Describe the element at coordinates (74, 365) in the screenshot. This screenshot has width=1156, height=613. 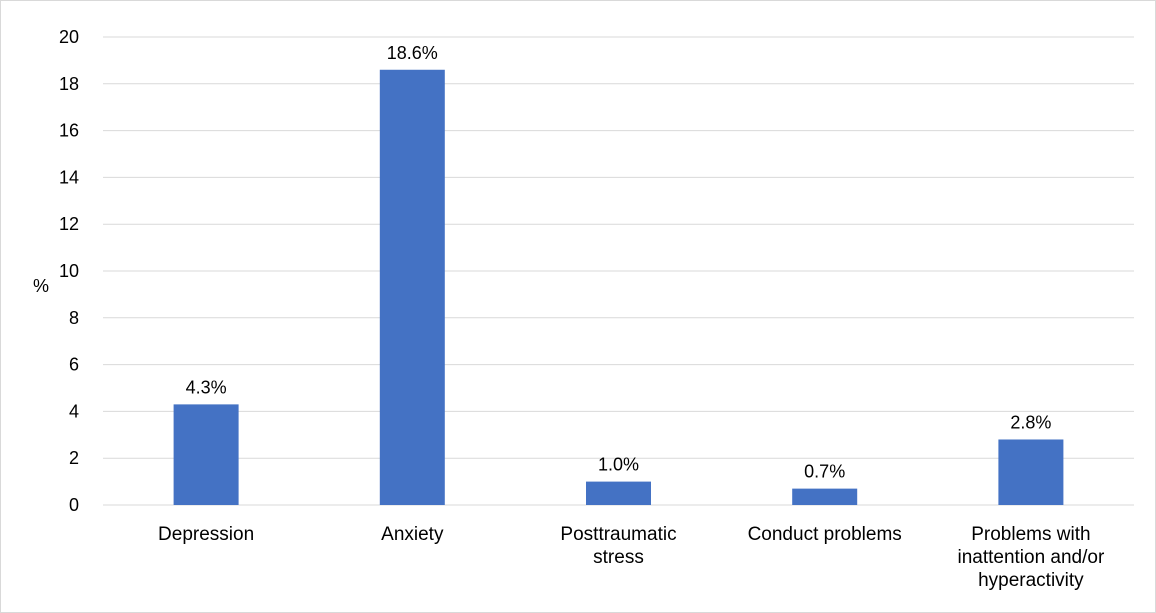
I see `y-tick-label: 6` at that location.